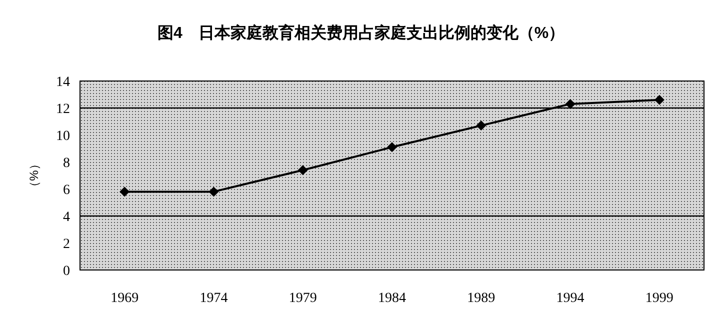  Describe the element at coordinates (34, 175) in the screenshot. I see `y-axis-title: （%）` at that location.